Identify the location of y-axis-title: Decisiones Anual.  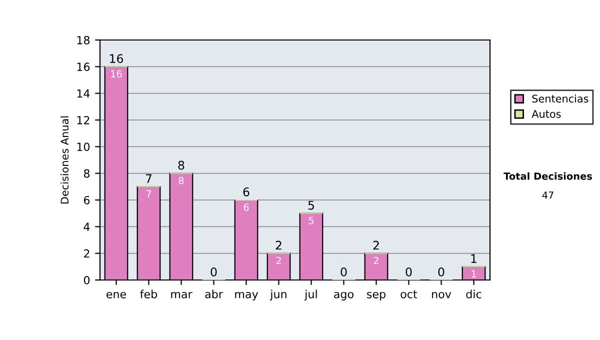
(64, 160).